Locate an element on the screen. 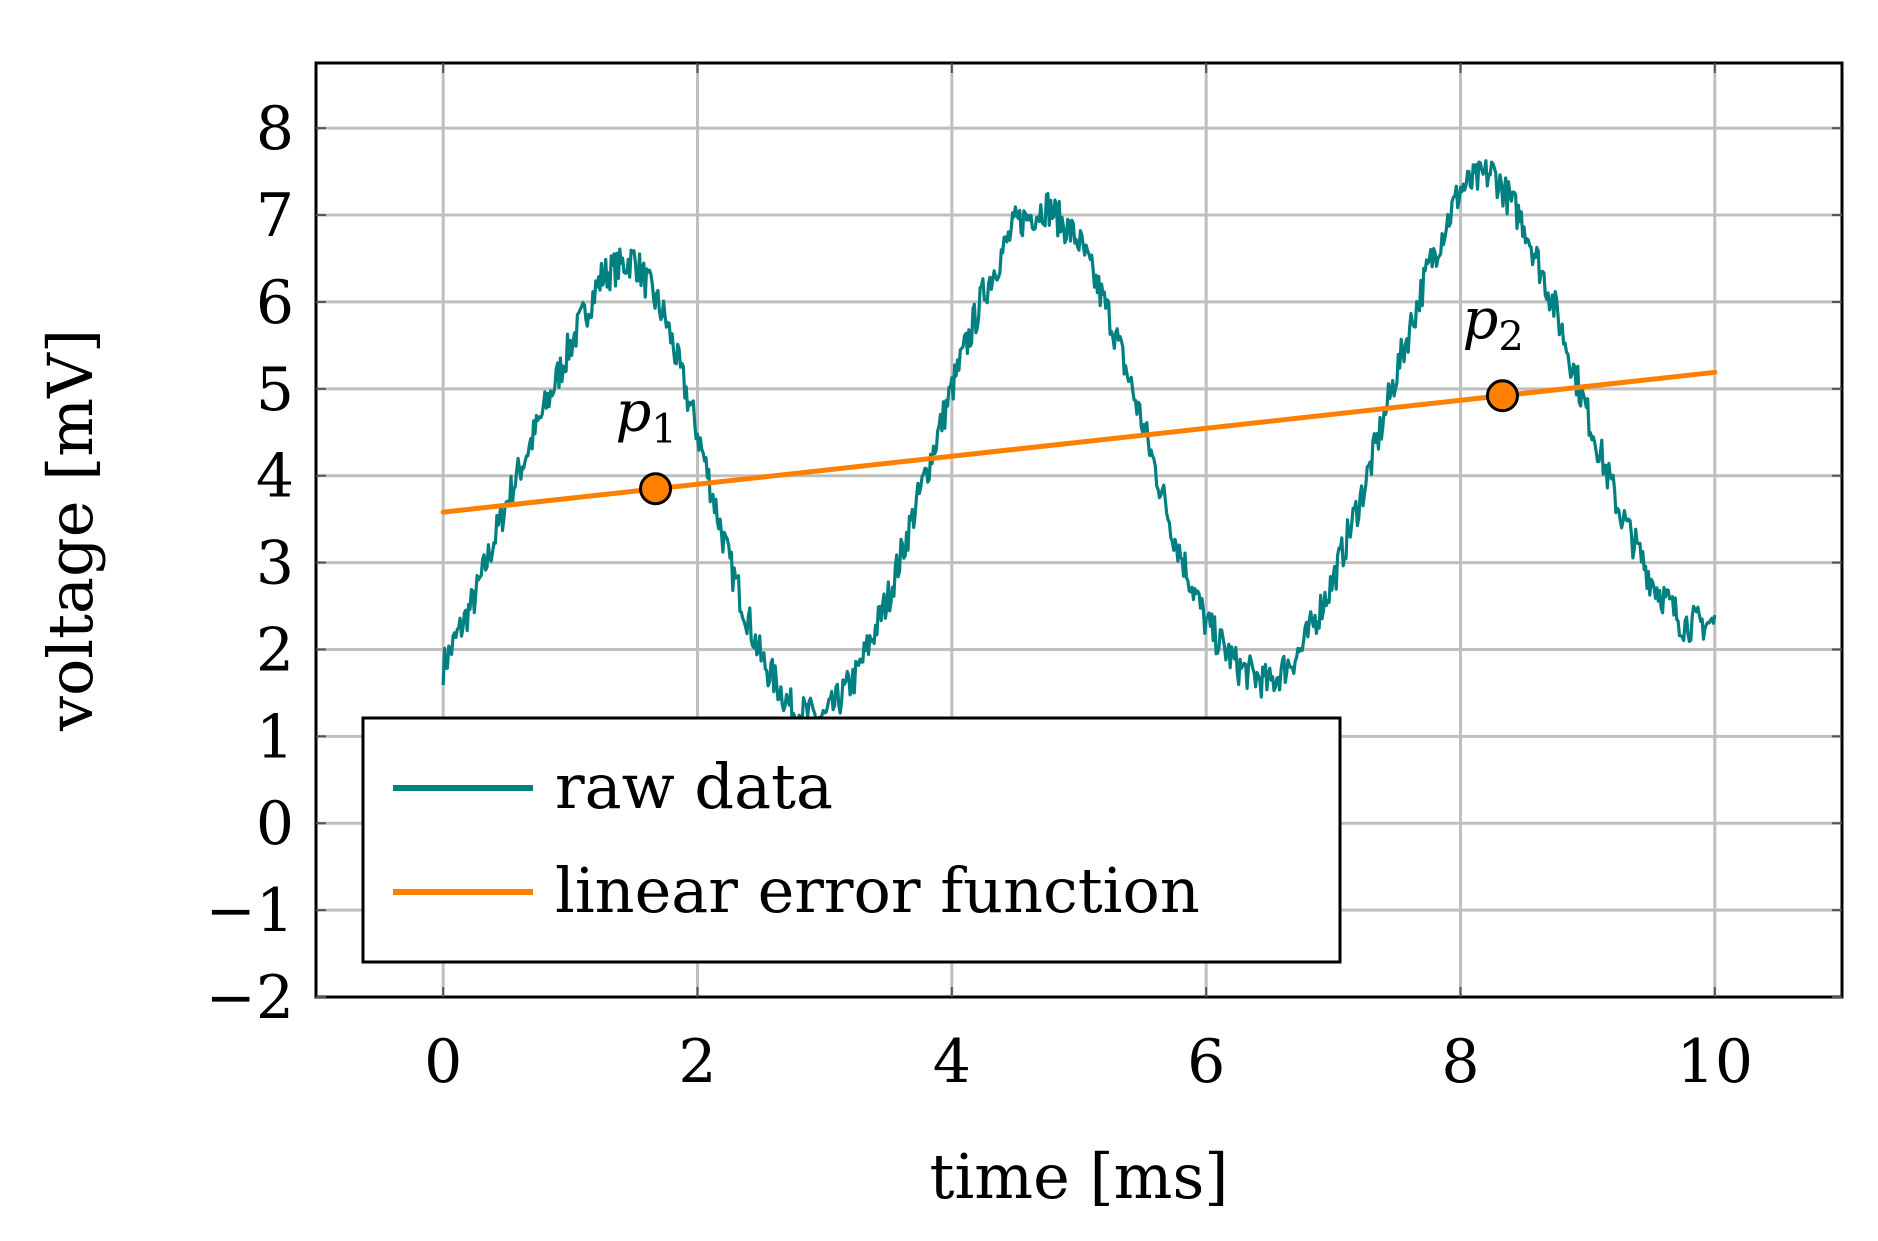  legend-label-linear-error-function: linear error function is located at coordinates (877, 890).